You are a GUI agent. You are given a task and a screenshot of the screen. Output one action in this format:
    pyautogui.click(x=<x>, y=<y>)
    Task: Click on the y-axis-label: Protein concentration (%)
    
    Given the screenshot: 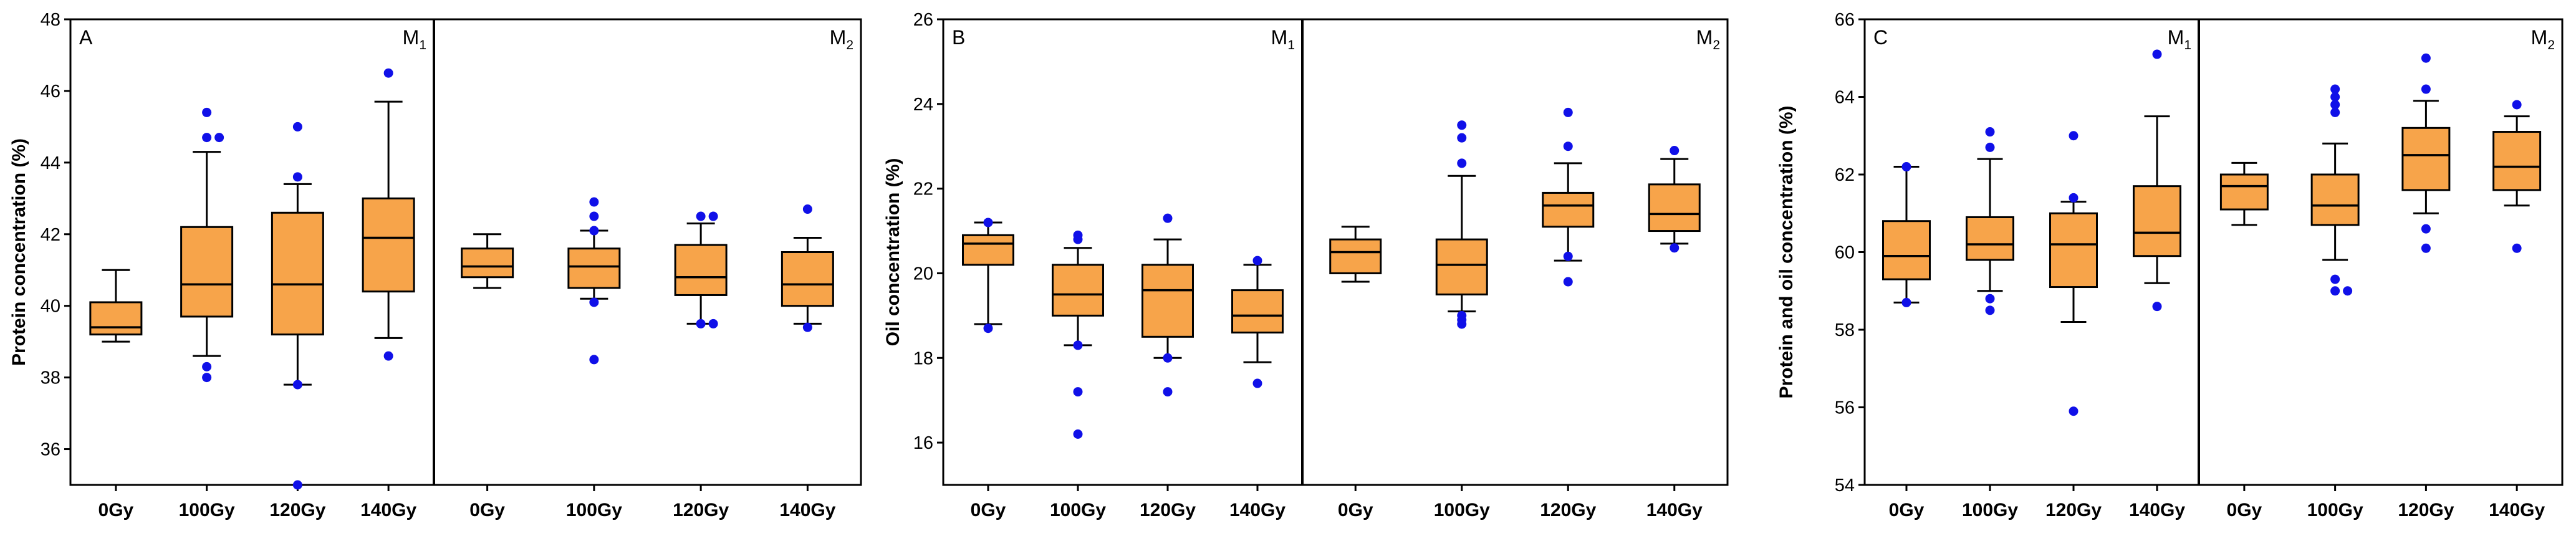 What is the action you would take?
    pyautogui.click(x=19, y=252)
    